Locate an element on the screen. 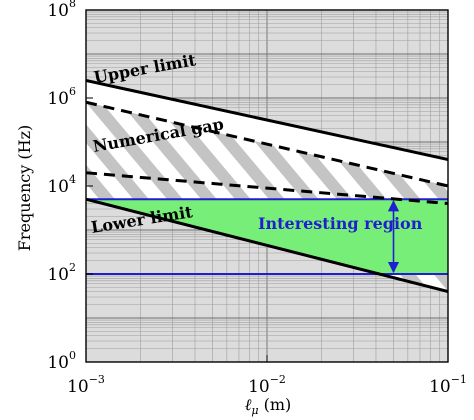 The image size is (474, 420). x-axis-label: ℓμ (m) is located at coordinates (268, 406).